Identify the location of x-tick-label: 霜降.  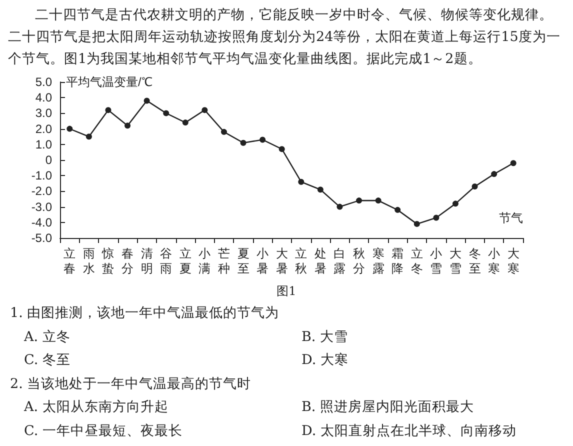
(398, 261).